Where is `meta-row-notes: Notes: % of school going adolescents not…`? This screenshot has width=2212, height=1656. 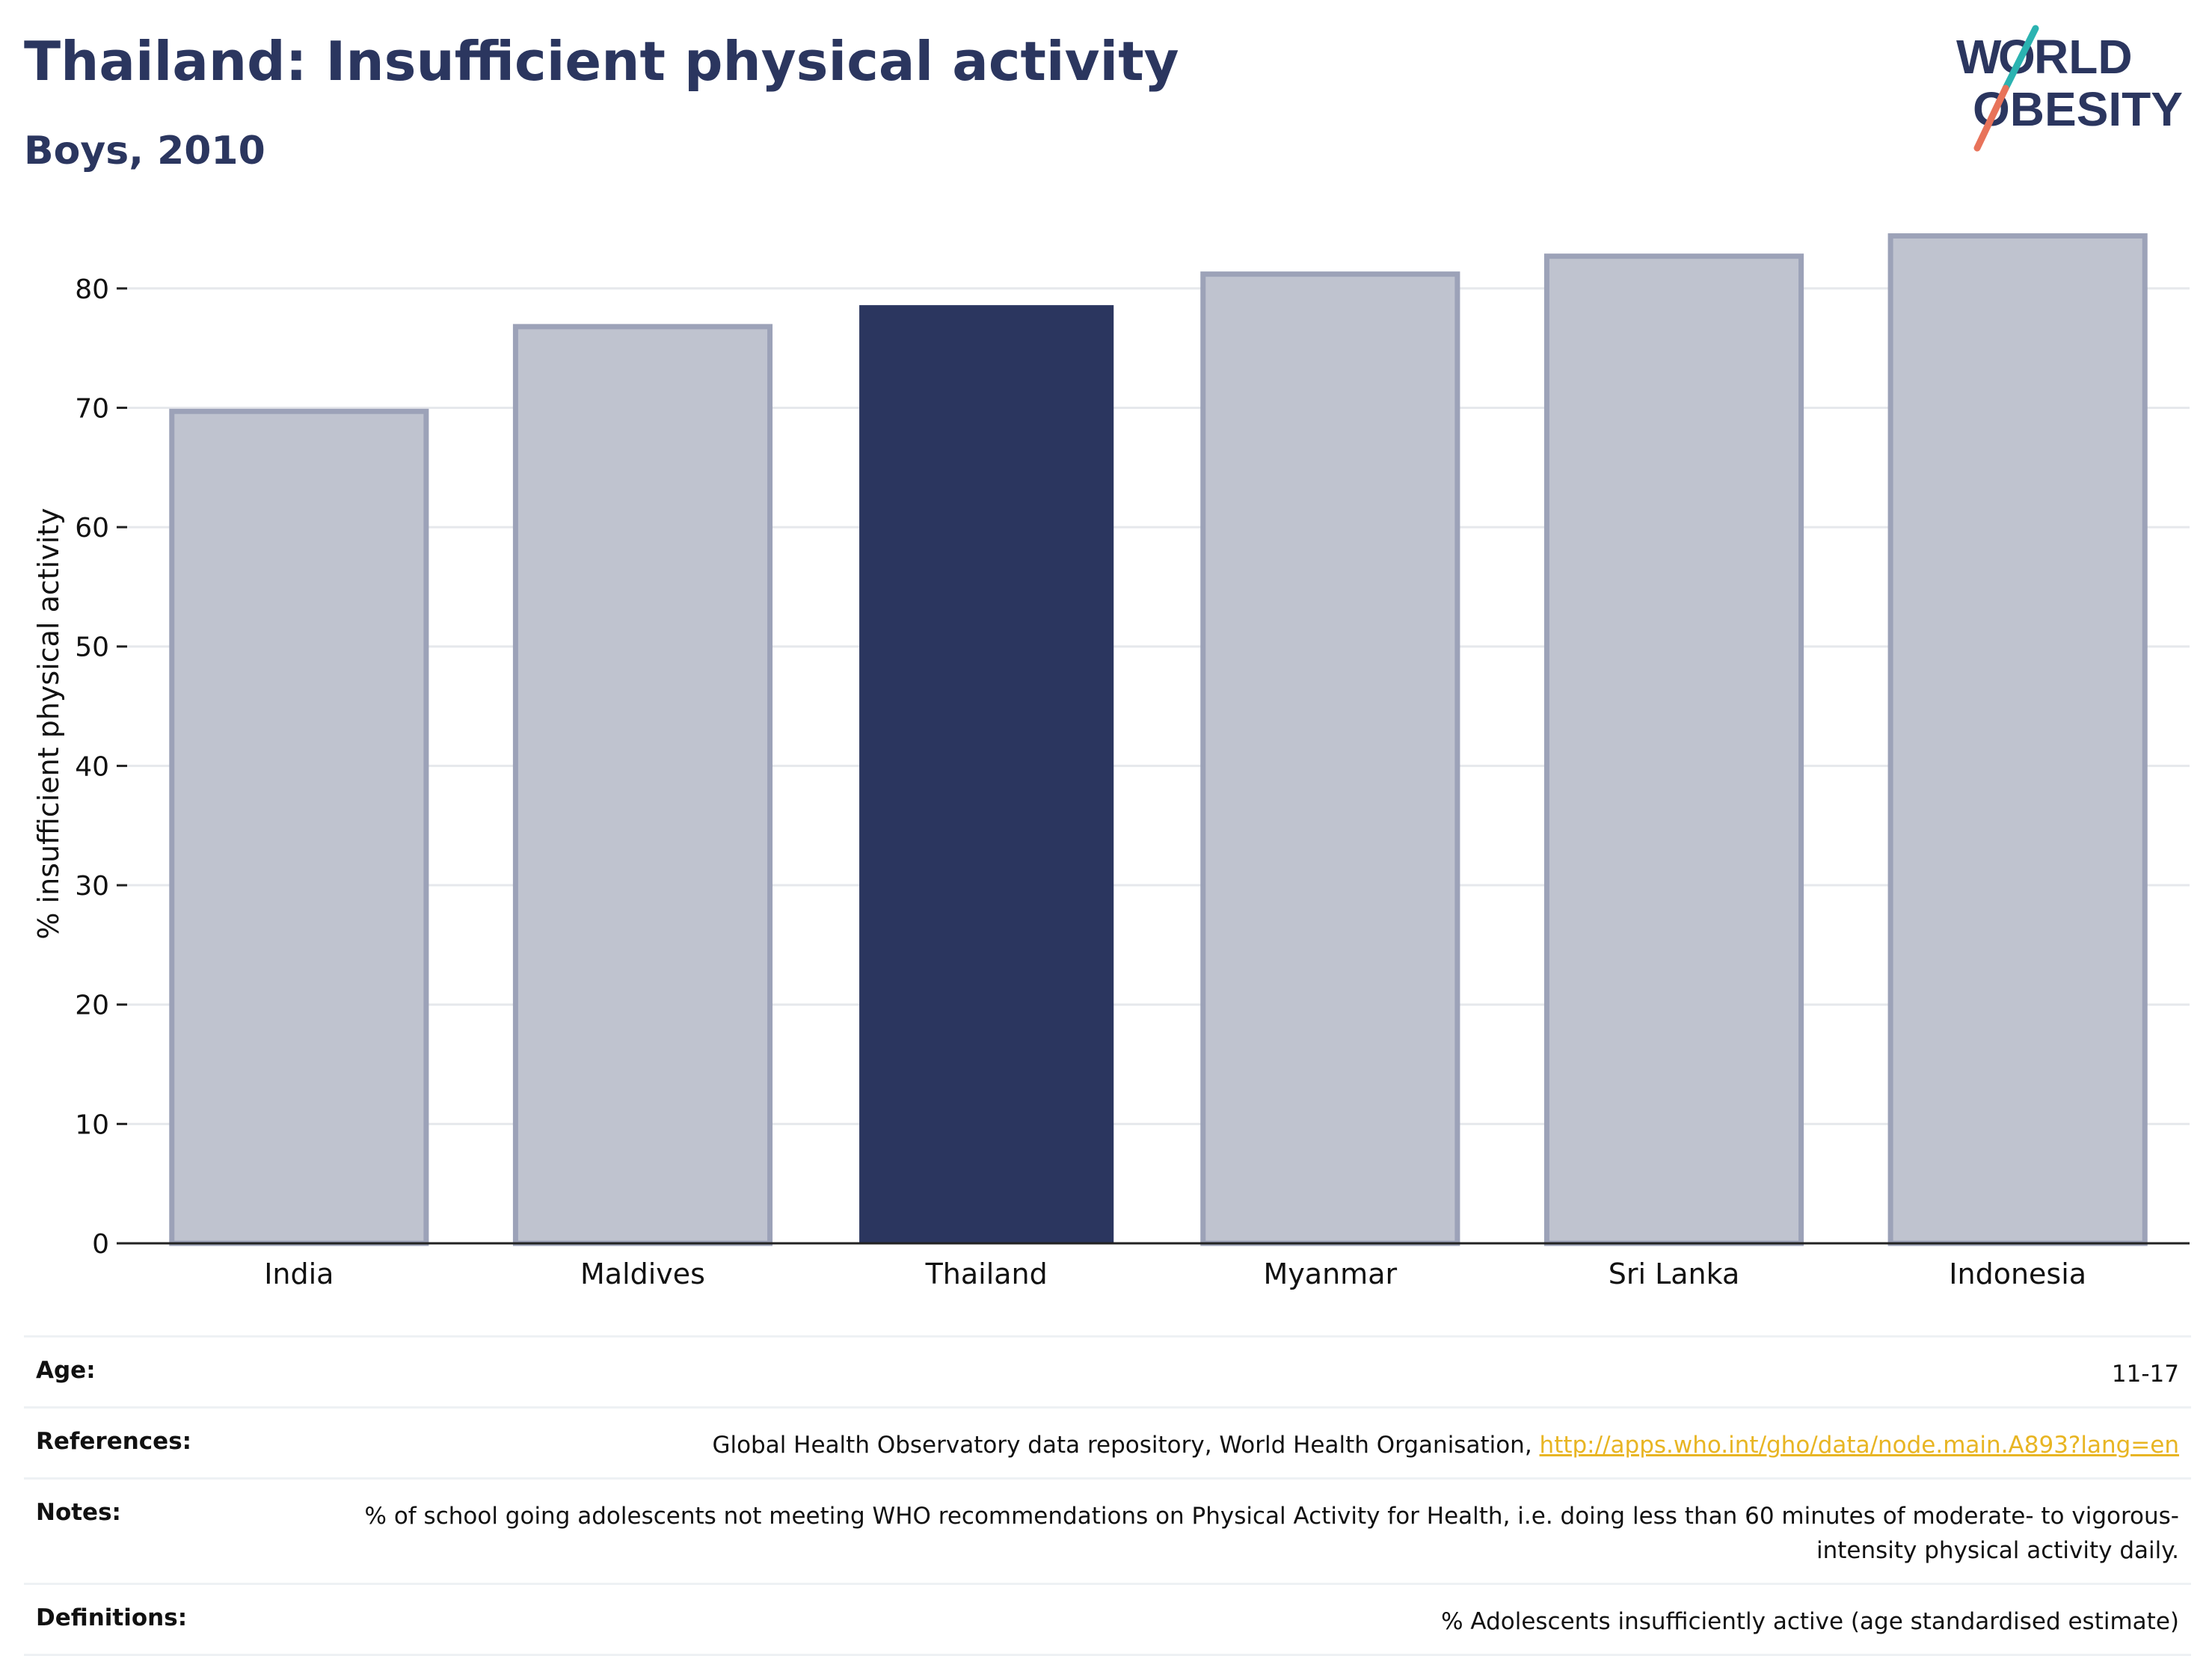
meta-row-notes: Notes: % of school going adolescents not… is located at coordinates (1107, 1530).